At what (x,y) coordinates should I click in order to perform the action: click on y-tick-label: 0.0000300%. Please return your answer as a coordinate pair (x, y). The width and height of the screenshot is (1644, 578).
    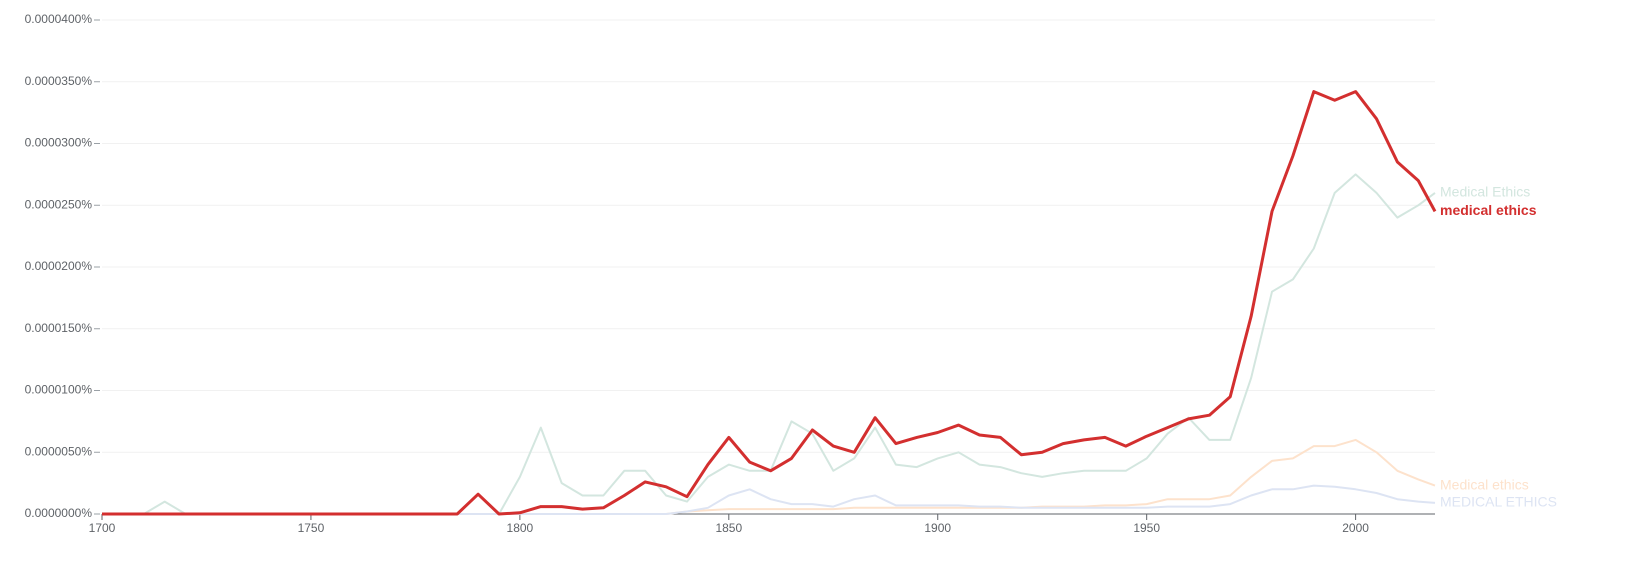
    Looking at the image, I should click on (59, 143).